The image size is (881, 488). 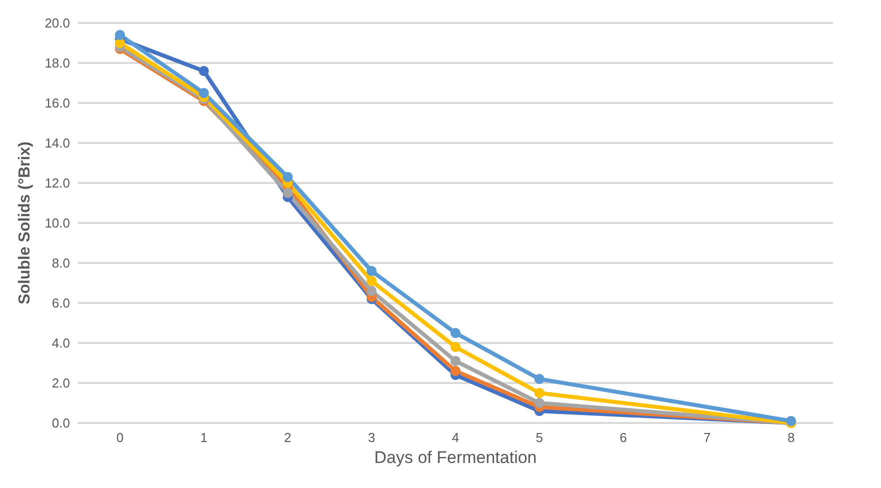 I want to click on y-tick-label: 18.0, so click(x=57, y=63).